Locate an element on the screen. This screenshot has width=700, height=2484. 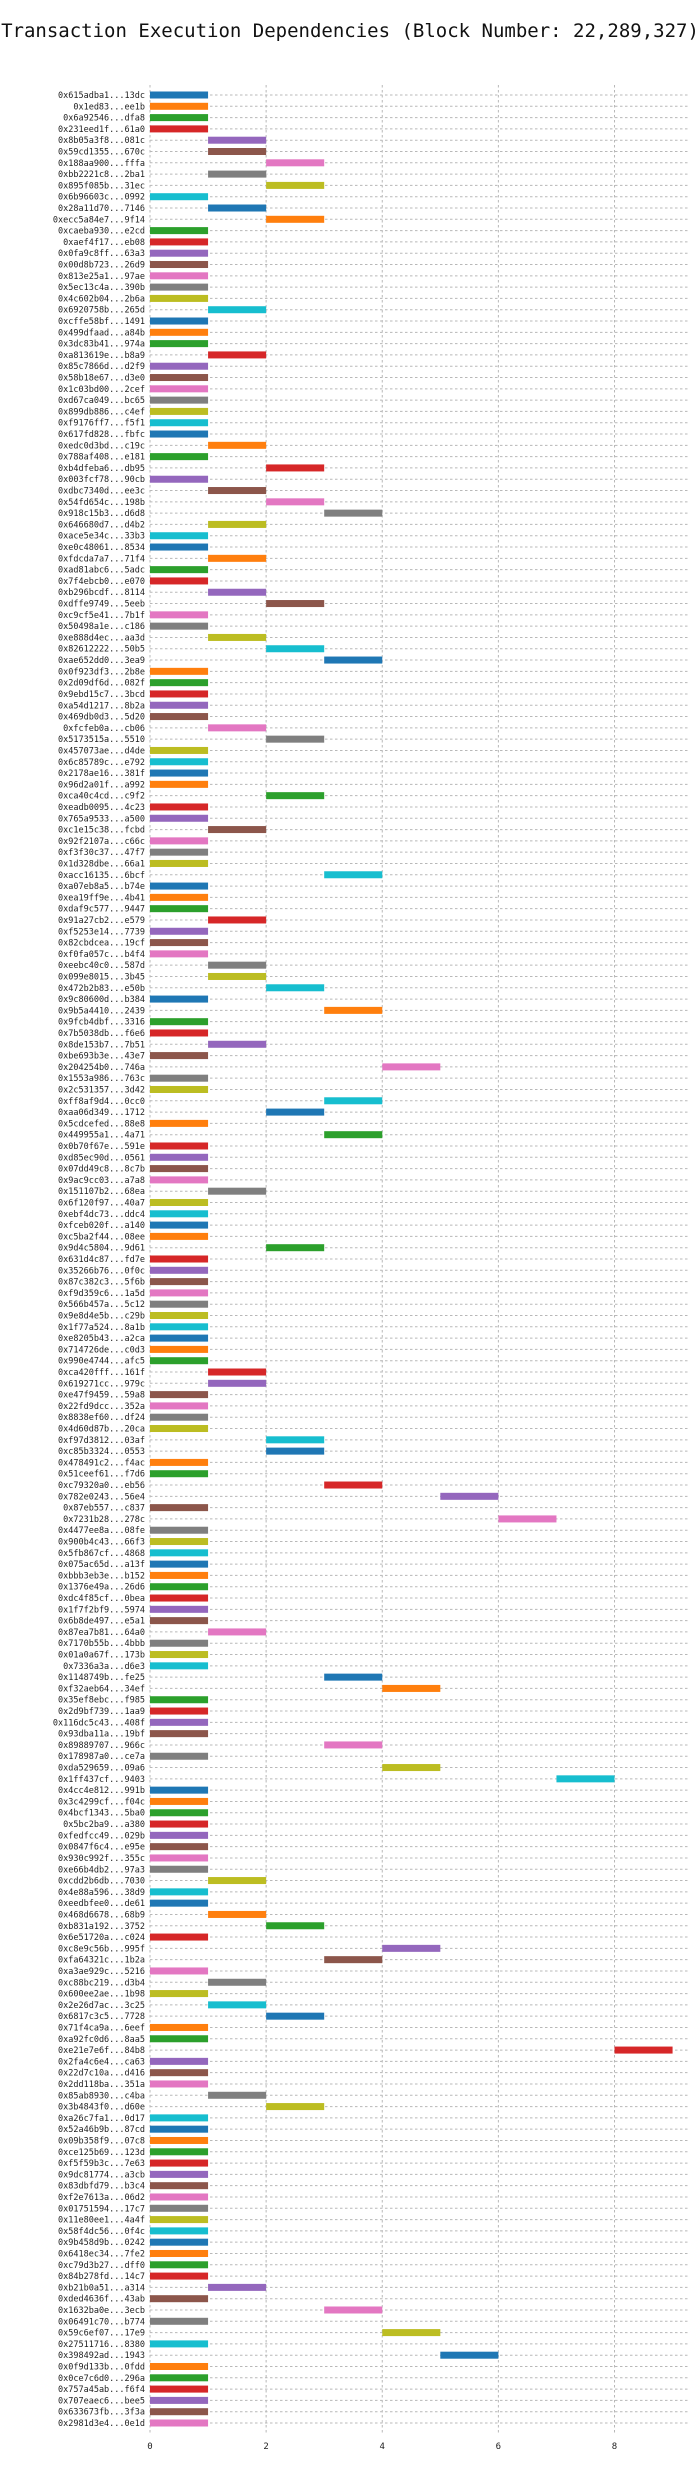
y-tick-label: 0x2c531357...3d42 is located at coordinates (101, 1090).